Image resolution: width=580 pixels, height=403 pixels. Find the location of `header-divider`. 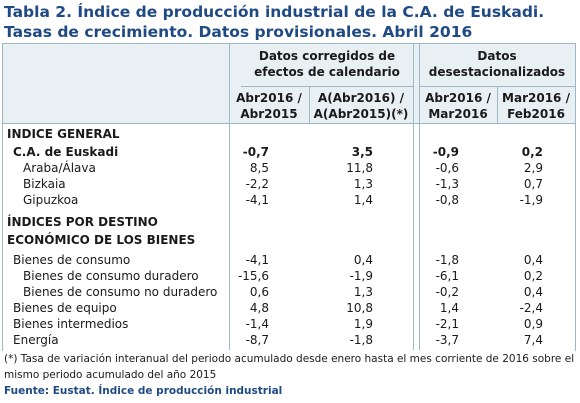

header-divider is located at coordinates (289, 123).